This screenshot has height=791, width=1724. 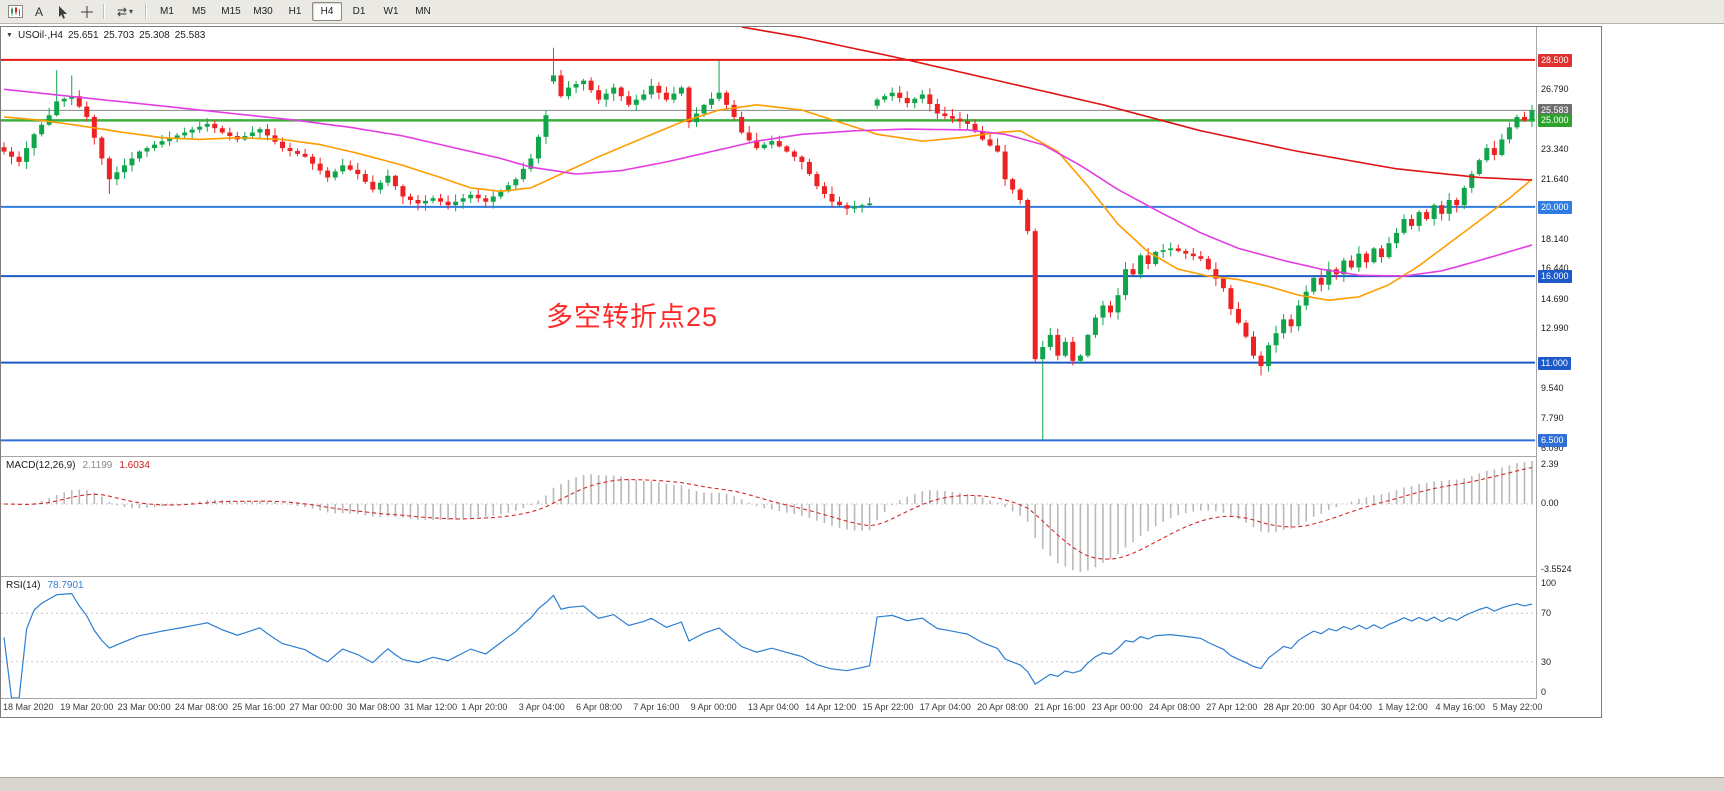 I want to click on axis-label: 30, so click(x=1546, y=661).